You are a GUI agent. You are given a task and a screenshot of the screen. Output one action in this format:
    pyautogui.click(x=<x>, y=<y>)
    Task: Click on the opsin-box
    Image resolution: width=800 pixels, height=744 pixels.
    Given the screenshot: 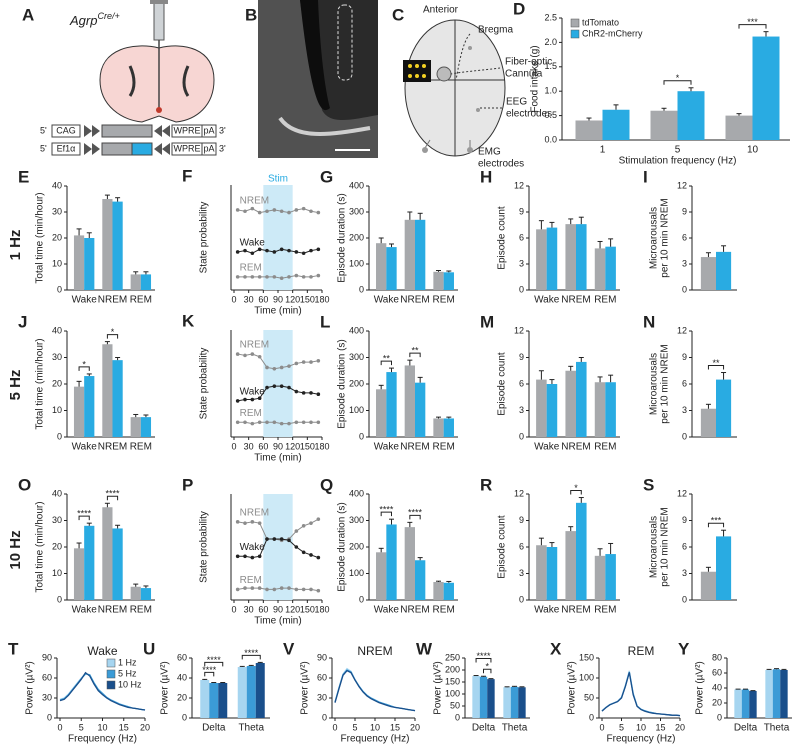 What is the action you would take?
    pyautogui.click(x=142, y=149)
    